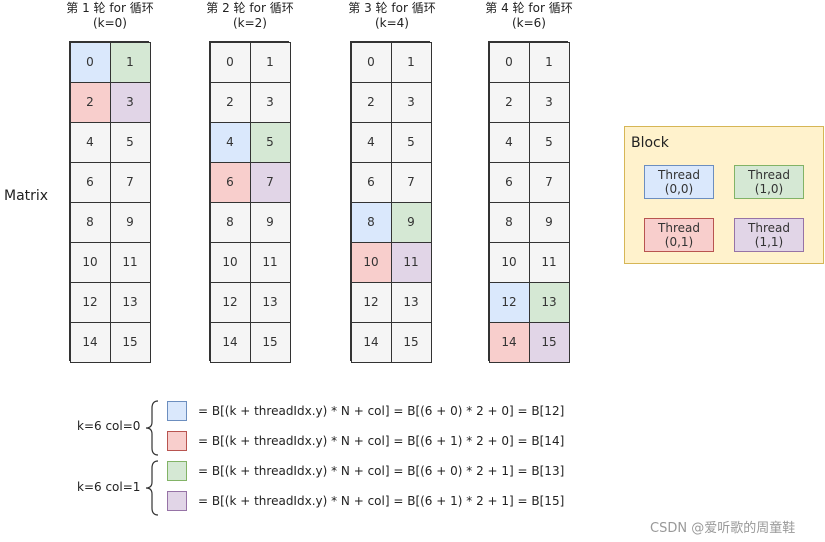  What do you see at coordinates (110, 8) in the screenshot?
I see `iteration-1-title-text: 第 1 轮 for 循环` at bounding box center [110, 8].